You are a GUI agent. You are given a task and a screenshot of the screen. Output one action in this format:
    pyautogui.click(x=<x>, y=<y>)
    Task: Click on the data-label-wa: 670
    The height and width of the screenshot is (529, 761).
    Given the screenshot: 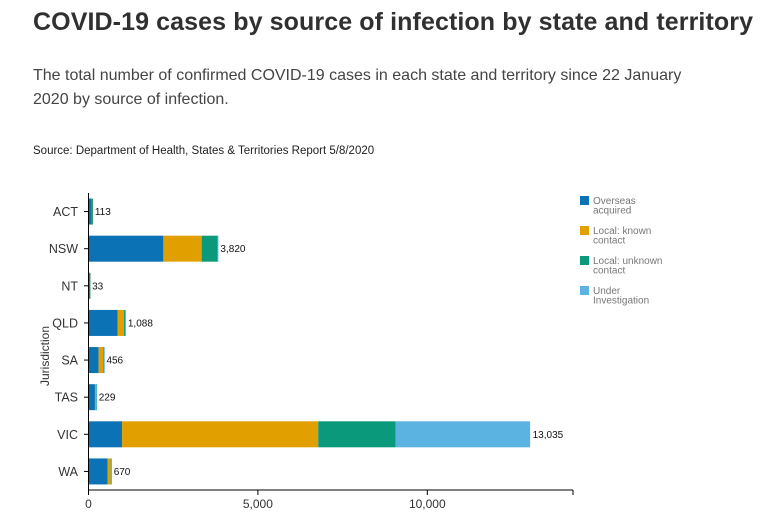 What is the action you would take?
    pyautogui.click(x=122, y=472)
    